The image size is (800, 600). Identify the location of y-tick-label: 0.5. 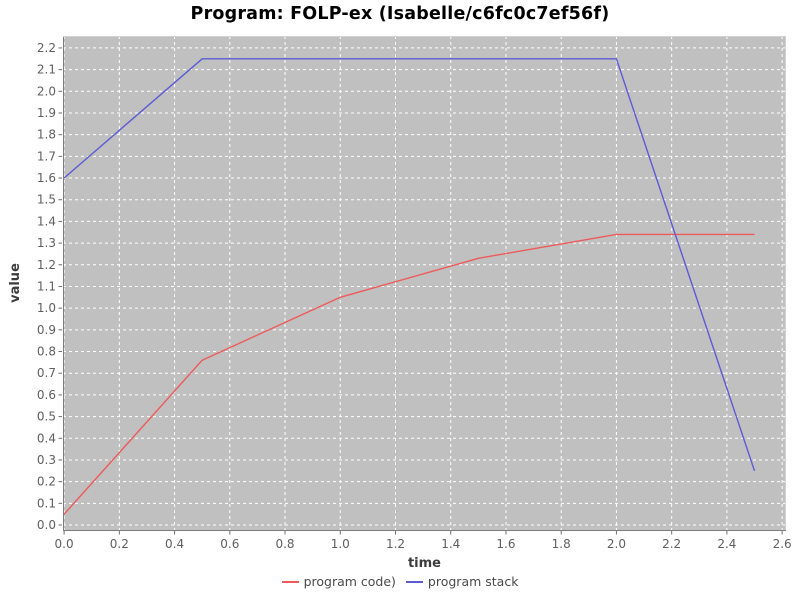
(46, 417).